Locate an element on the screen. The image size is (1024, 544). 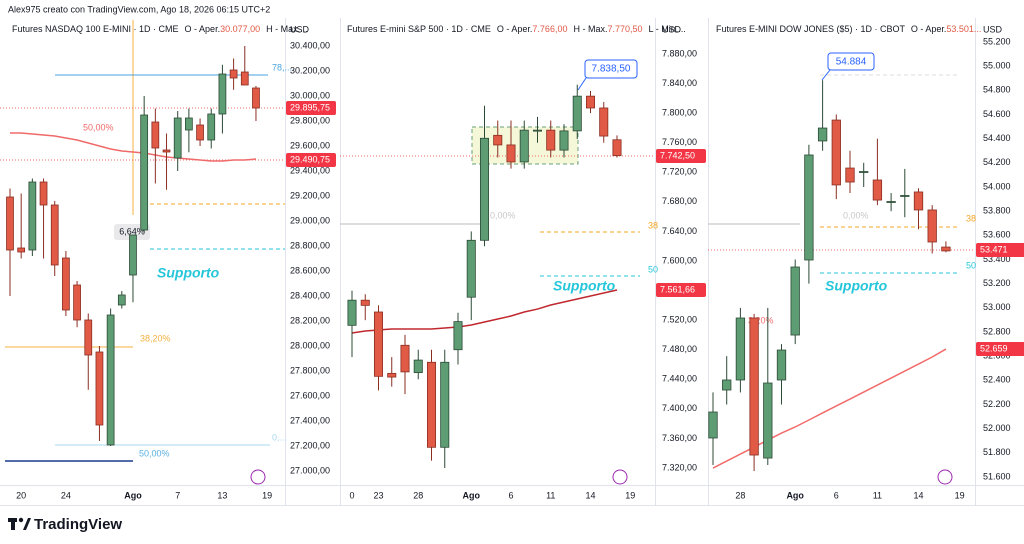
y-tick-label: 29.600,00 is located at coordinates (310, 145).